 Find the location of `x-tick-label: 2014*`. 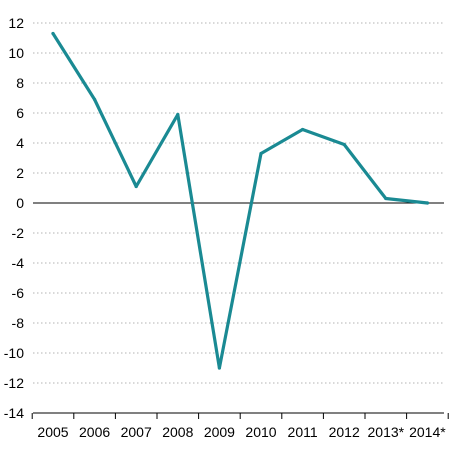

x-tick-label: 2014* is located at coordinates (427, 432).